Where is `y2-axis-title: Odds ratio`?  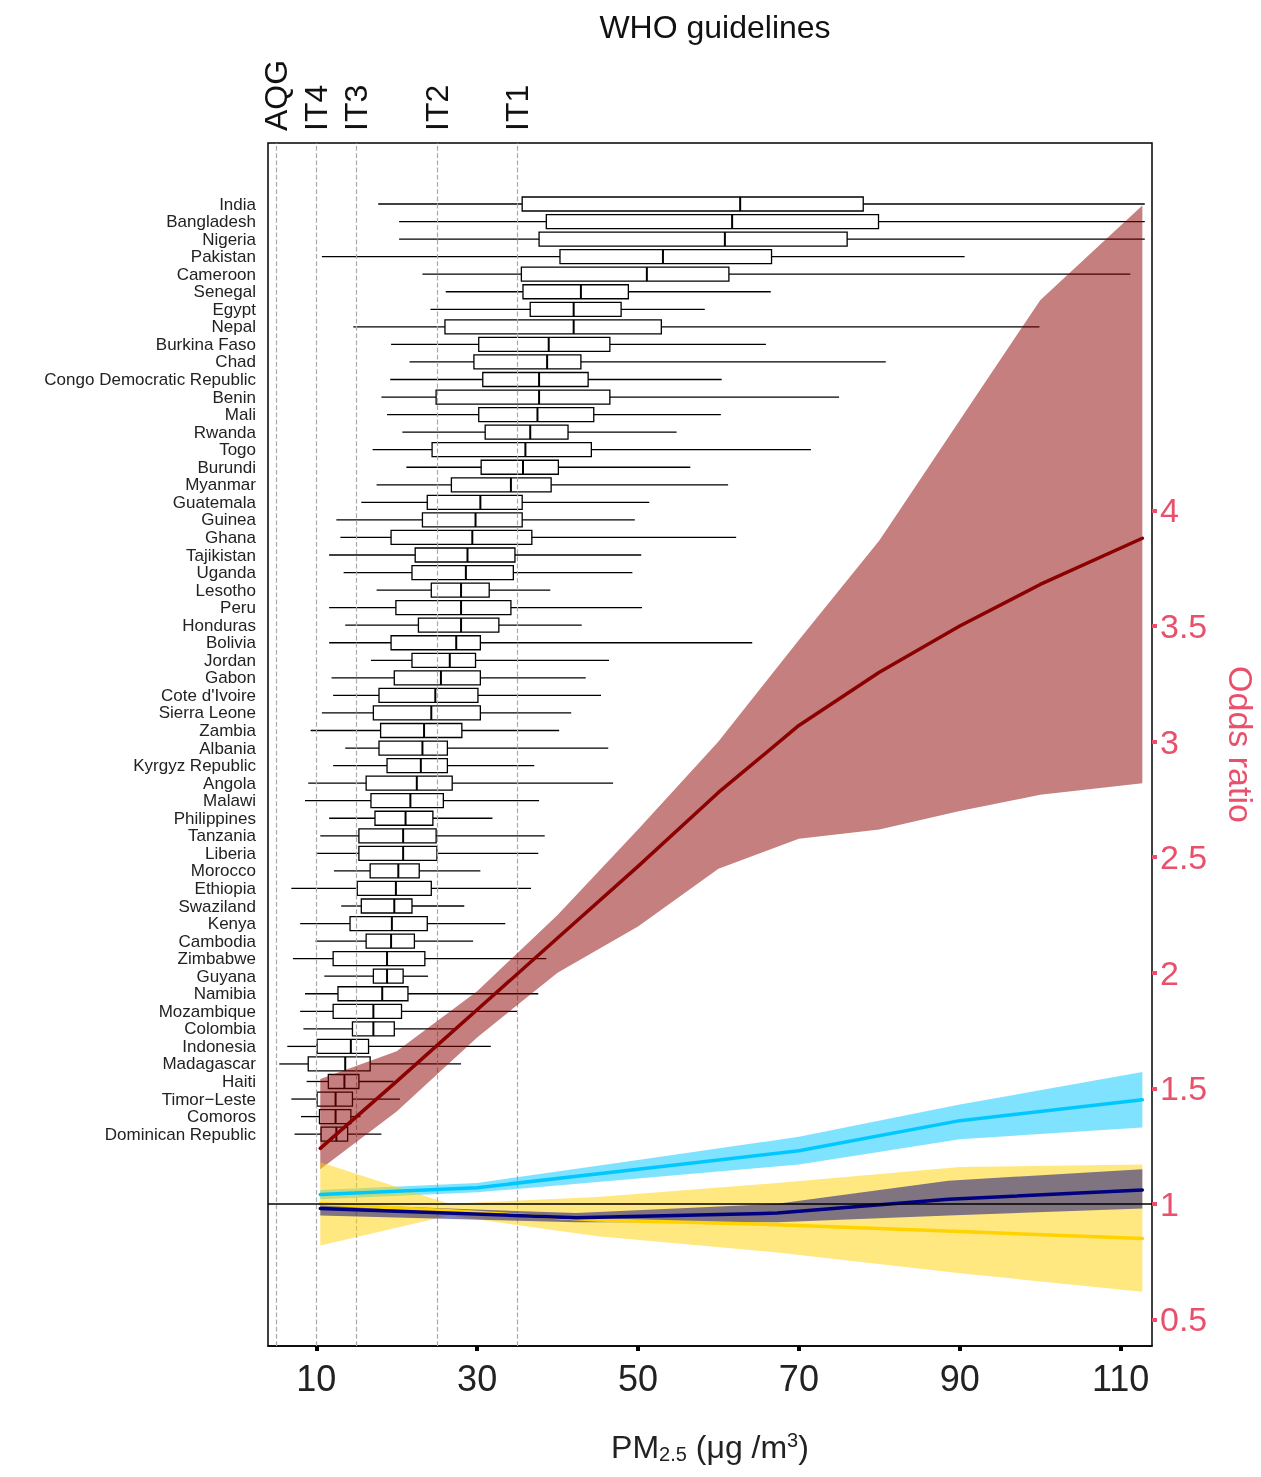
y2-axis-title: Odds ratio is located at coordinates (1241, 744).